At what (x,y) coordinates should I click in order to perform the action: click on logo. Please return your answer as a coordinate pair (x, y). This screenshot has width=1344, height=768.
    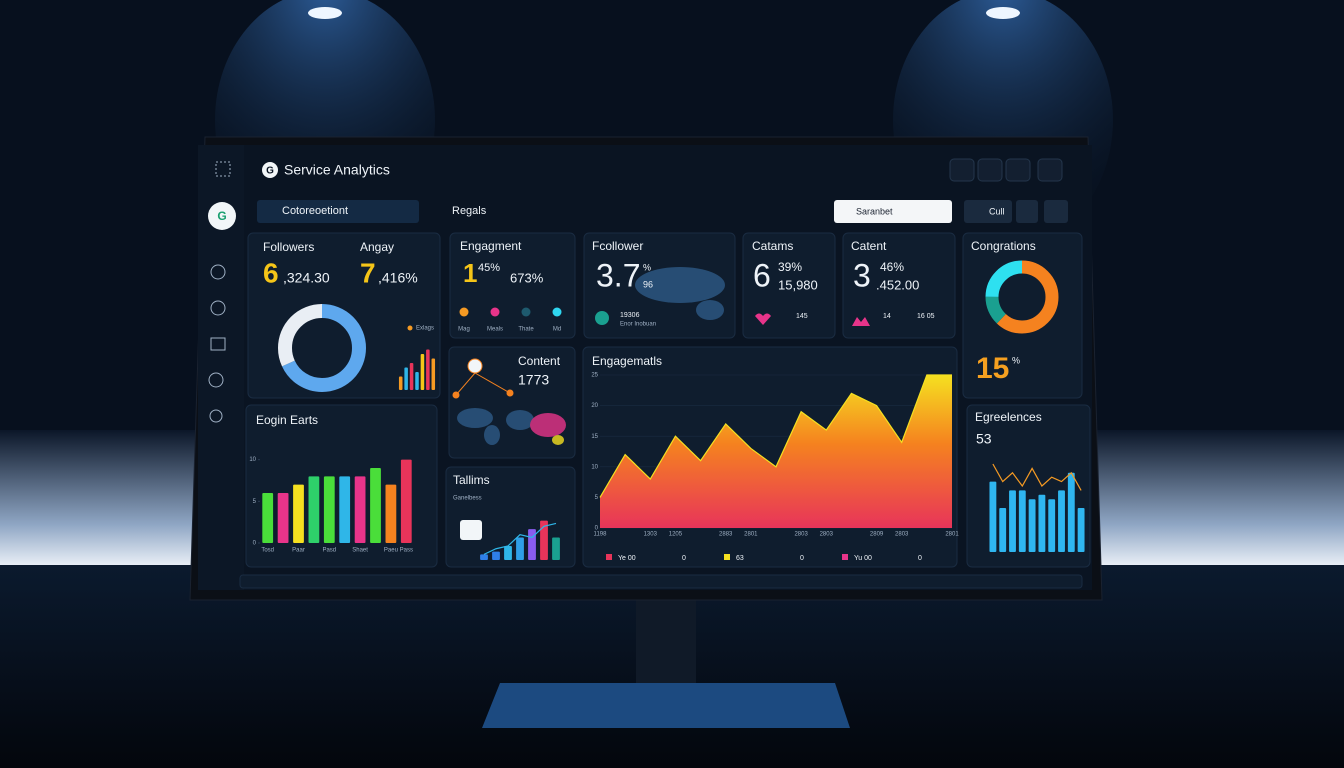
    Looking at the image, I should click on (270, 170).